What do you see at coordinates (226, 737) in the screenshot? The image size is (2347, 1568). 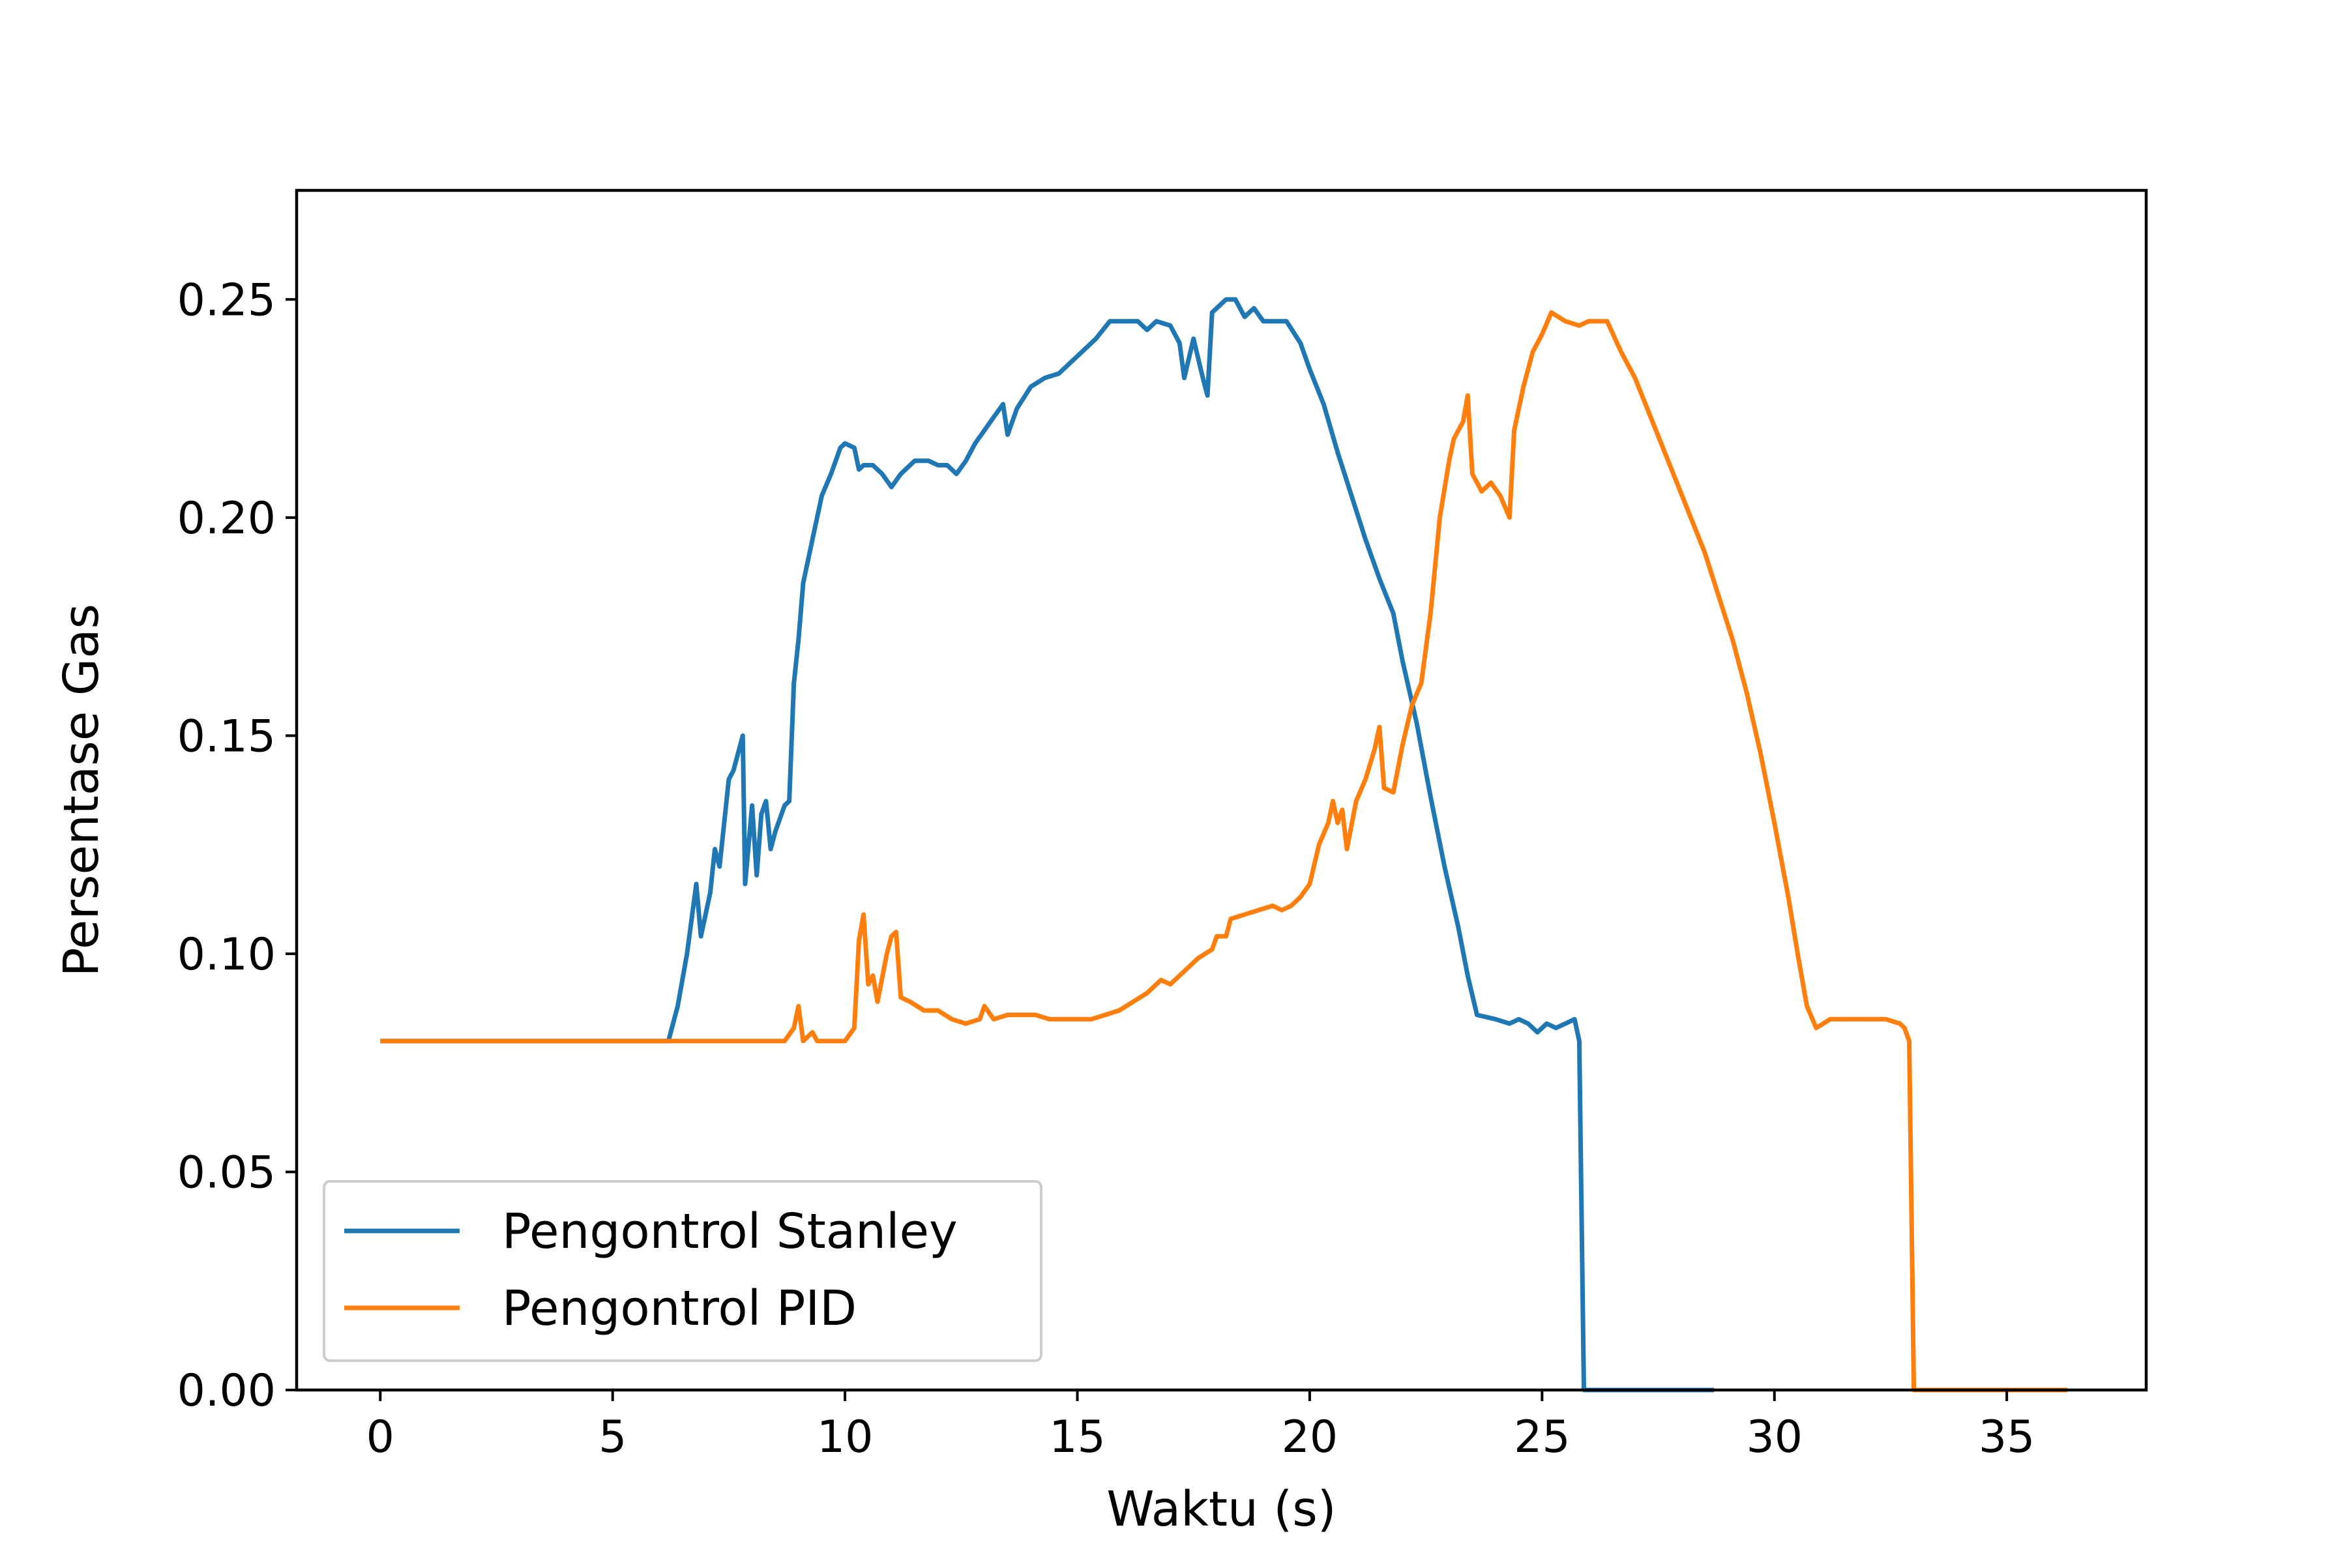 I see `y-tick-label: 0.15` at bounding box center [226, 737].